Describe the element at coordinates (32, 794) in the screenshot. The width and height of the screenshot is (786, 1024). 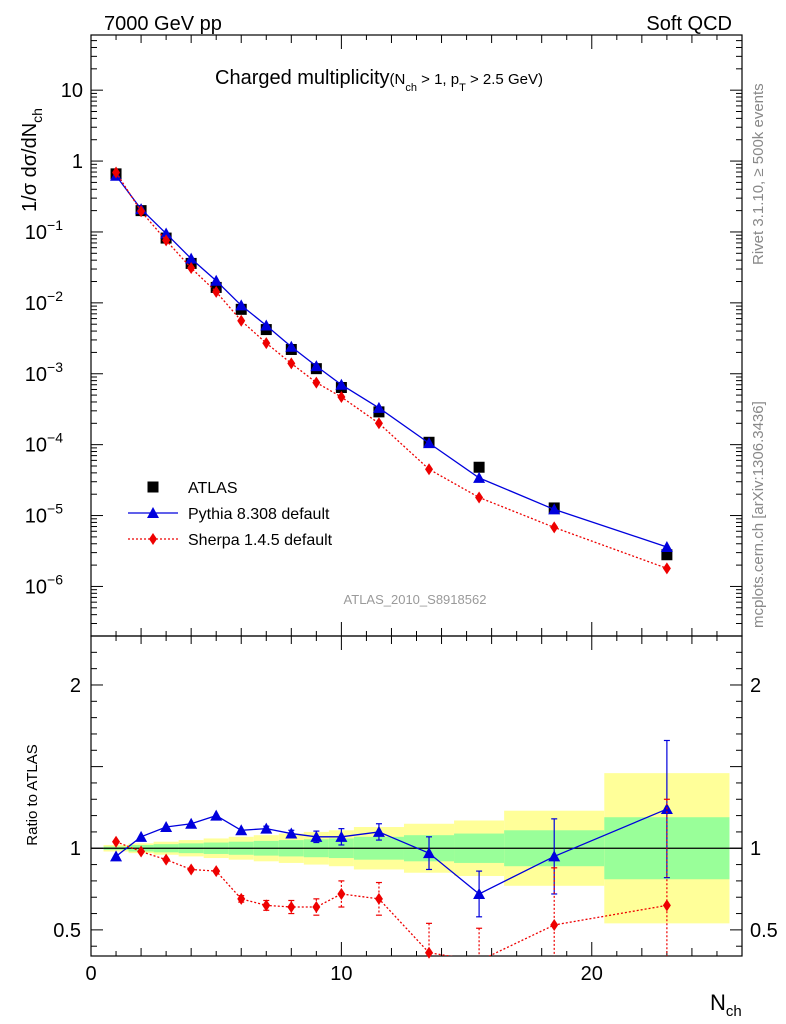
I see `ratio-y-axis-label: Ratio to ATLAS` at that location.